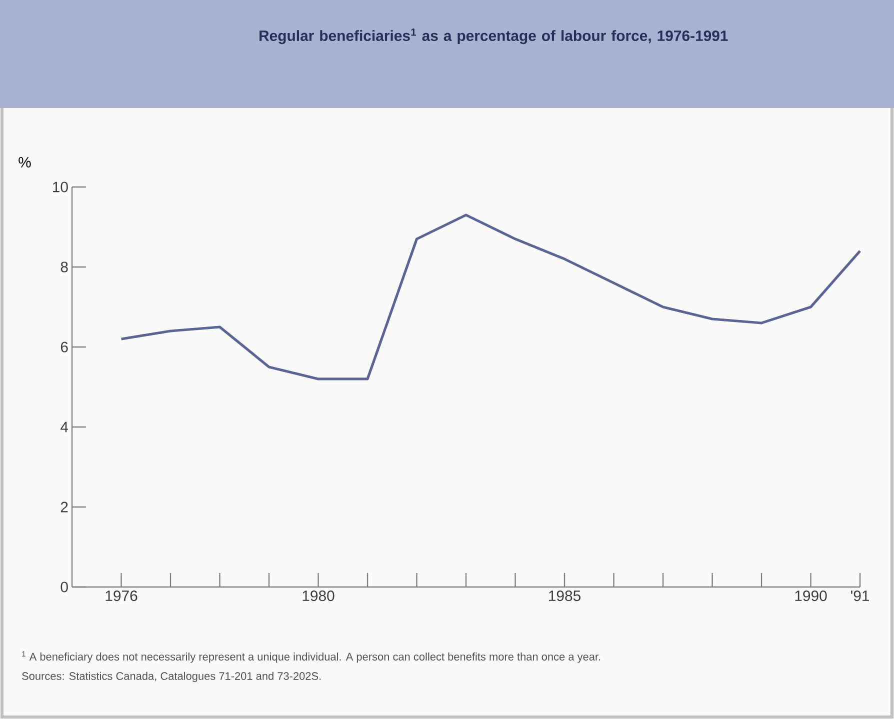  What do you see at coordinates (318, 596) in the screenshot?
I see `x-tick-label: 1980` at bounding box center [318, 596].